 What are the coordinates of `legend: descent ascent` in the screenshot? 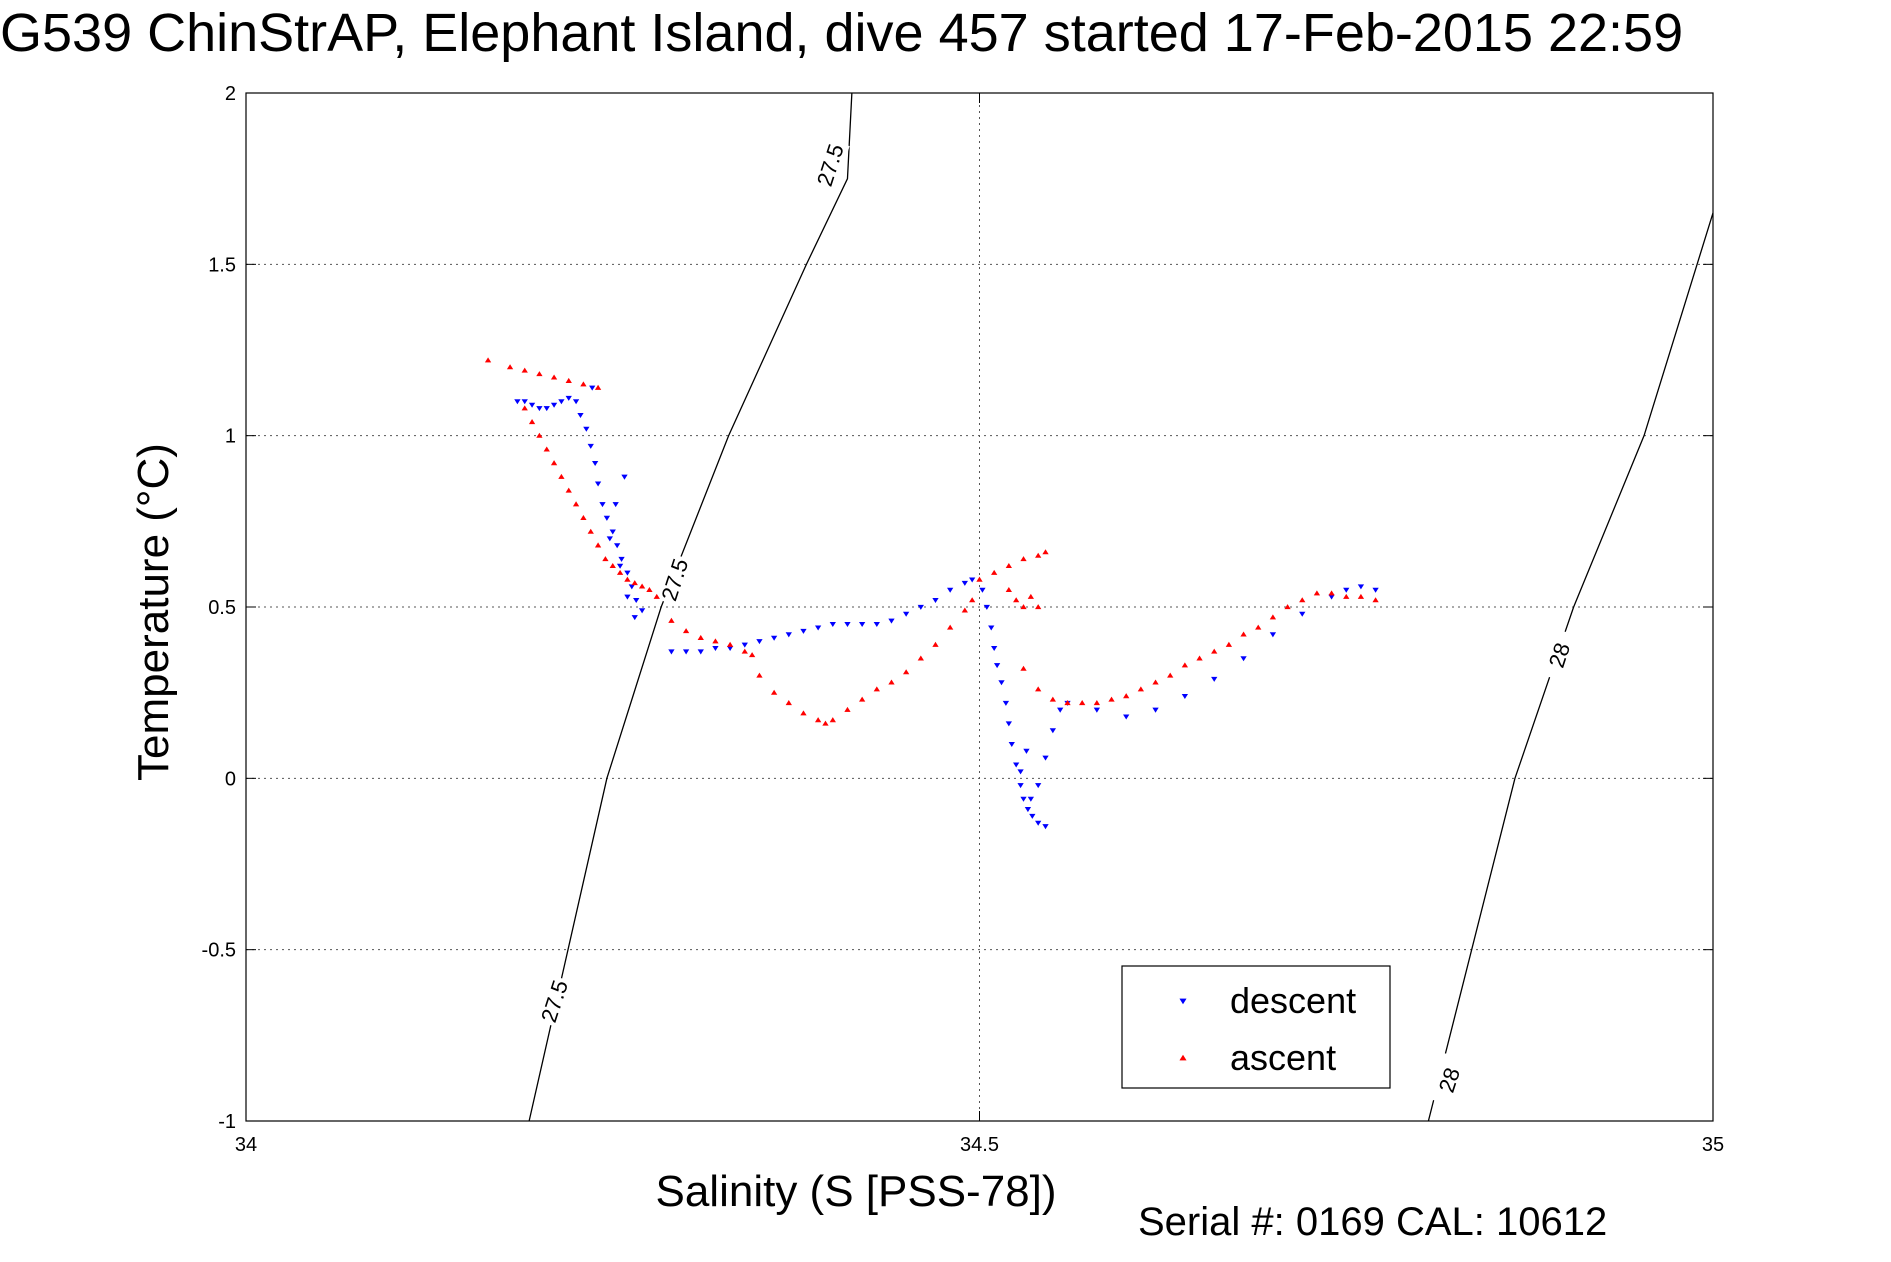 It's located at (1256, 1027).